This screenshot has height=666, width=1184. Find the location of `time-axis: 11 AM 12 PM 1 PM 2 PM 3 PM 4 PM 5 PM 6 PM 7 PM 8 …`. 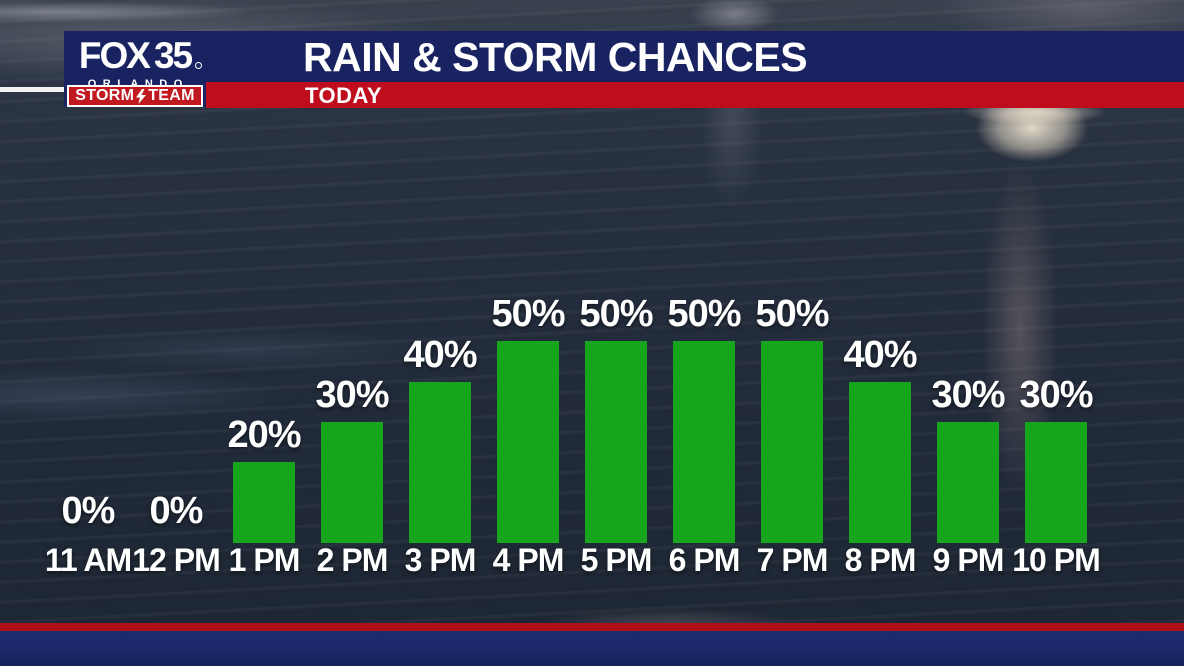

time-axis: 11 AM 12 PM 1 PM 2 PM 3 PM 4 PM 5 PM 6 PM 7 PM 8 … is located at coordinates (572, 560).